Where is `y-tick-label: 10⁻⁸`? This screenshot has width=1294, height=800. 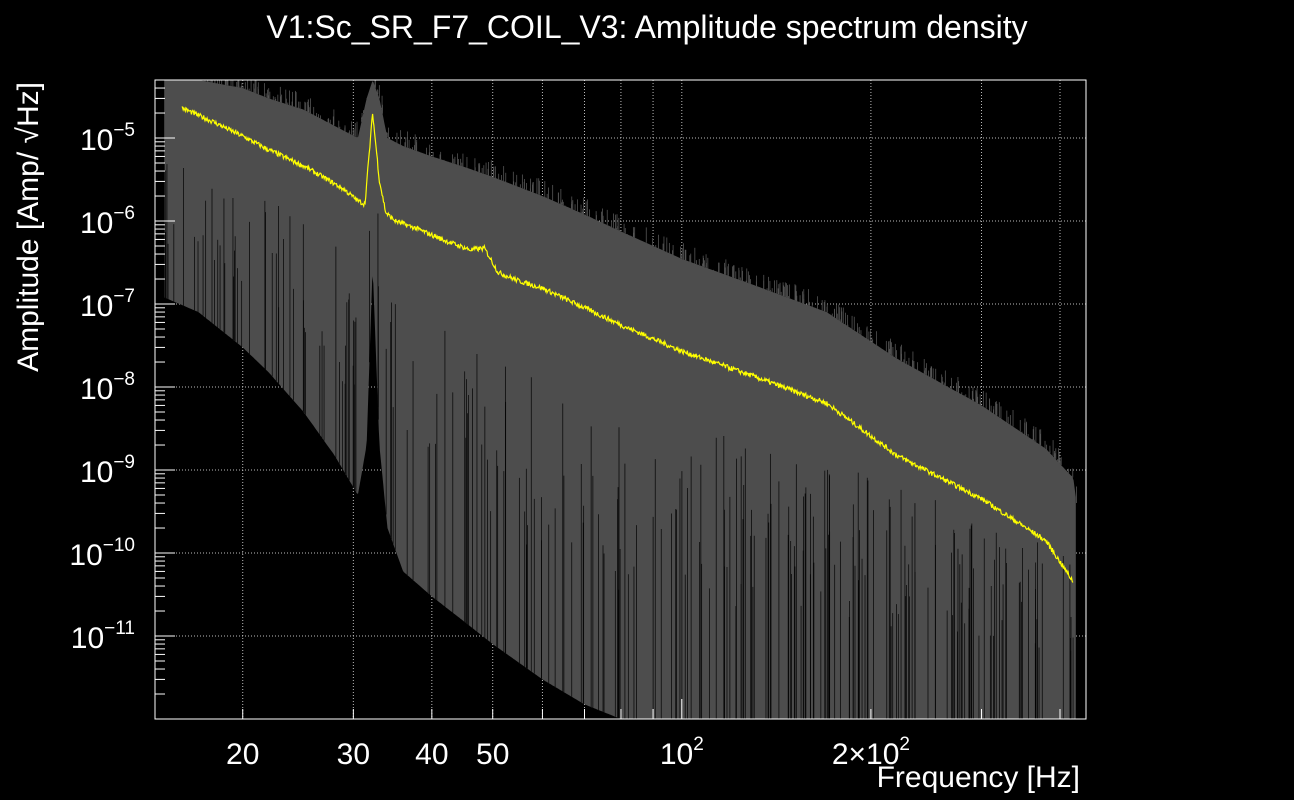 y-tick-label: 10⁻⁸ is located at coordinates (107, 387).